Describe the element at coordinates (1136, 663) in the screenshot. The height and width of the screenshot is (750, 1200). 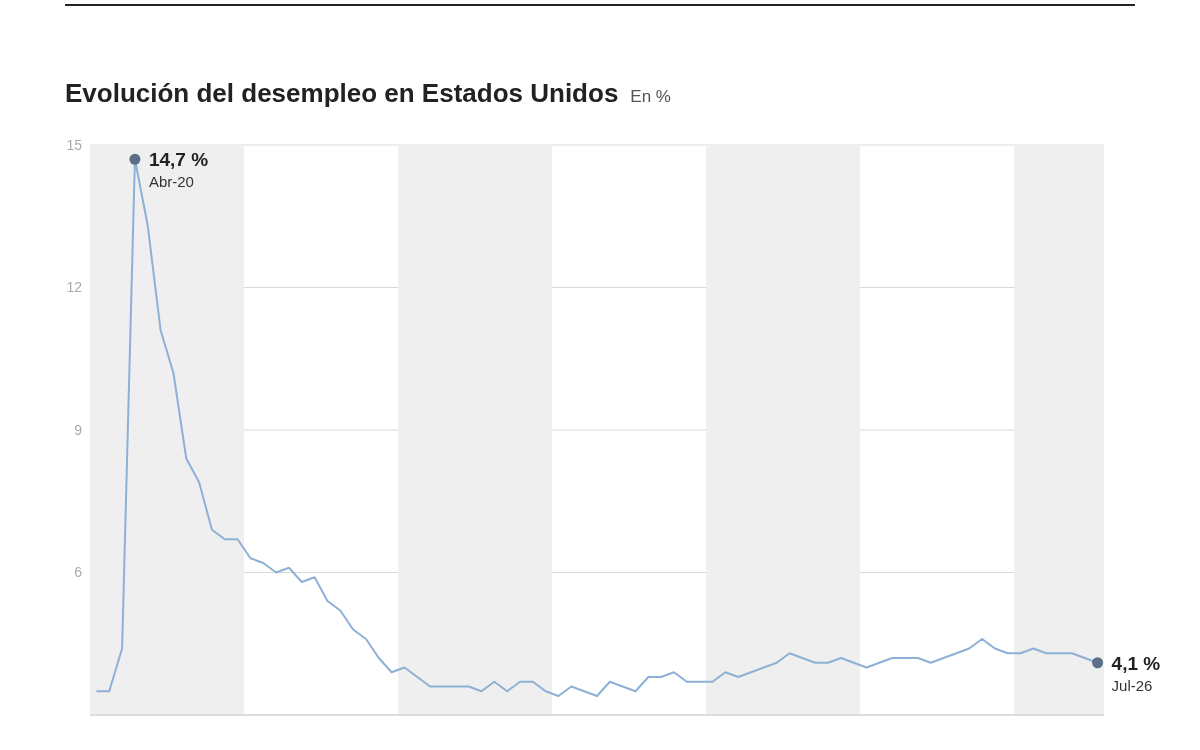
I see `data-label: 4,1 %` at that location.